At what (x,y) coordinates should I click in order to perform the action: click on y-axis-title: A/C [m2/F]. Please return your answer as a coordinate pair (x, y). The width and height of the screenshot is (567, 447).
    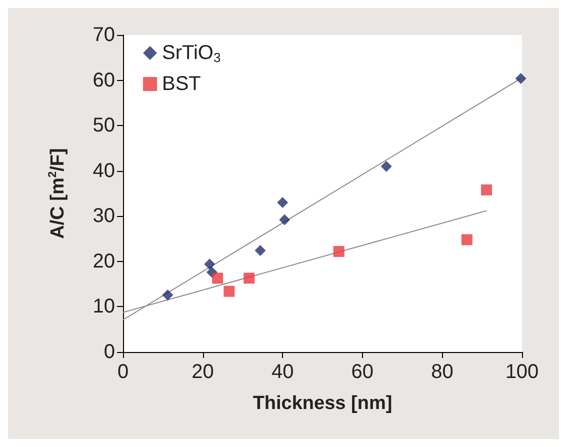
    Looking at the image, I should click on (57, 193).